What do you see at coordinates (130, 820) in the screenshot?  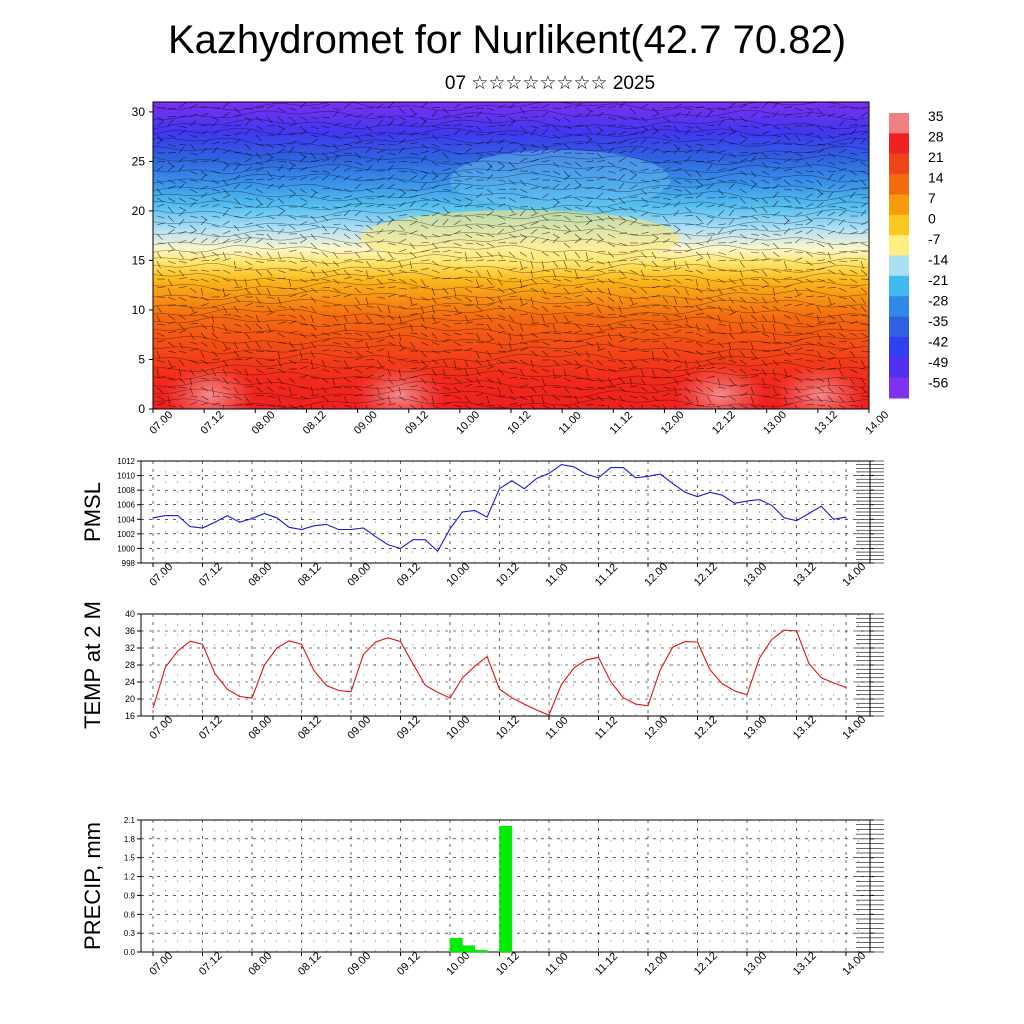 I see `y-tick-label: 2.1` at bounding box center [130, 820].